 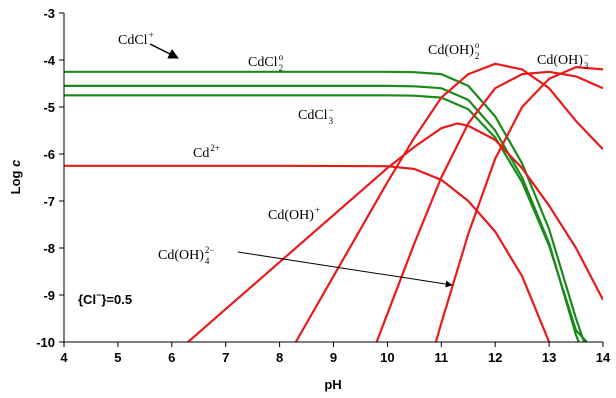 What do you see at coordinates (279, 357) in the screenshot?
I see `x-tick-label: 8` at bounding box center [279, 357].